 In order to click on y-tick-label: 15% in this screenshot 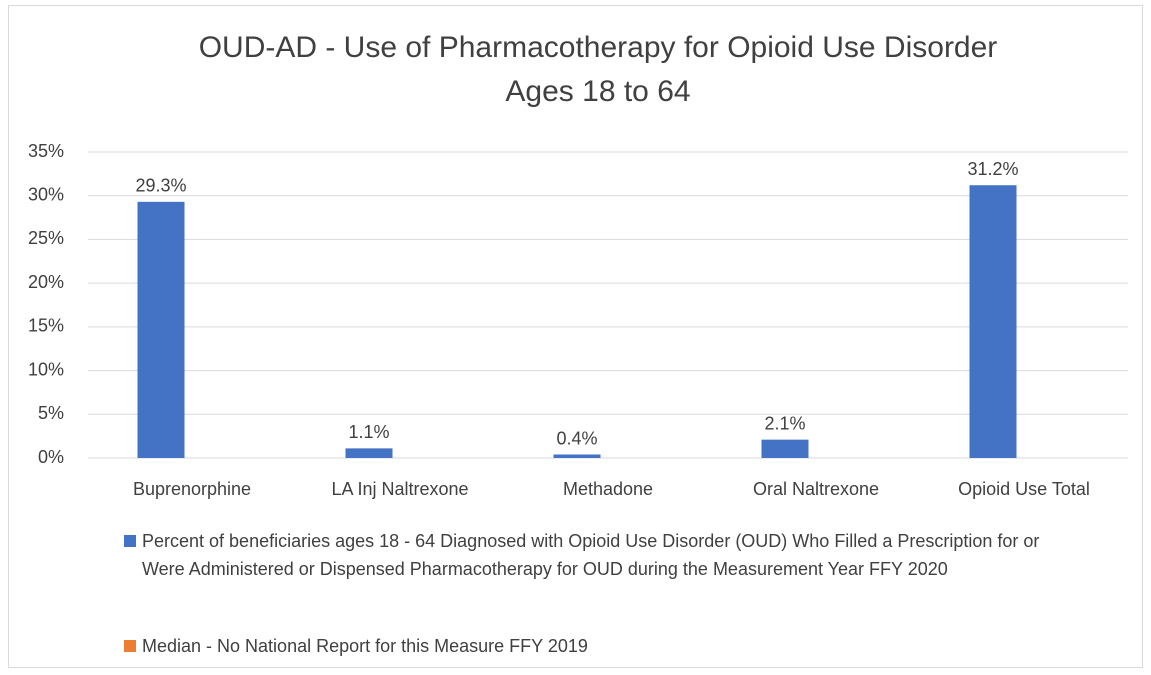, I will do `click(46, 326)`.